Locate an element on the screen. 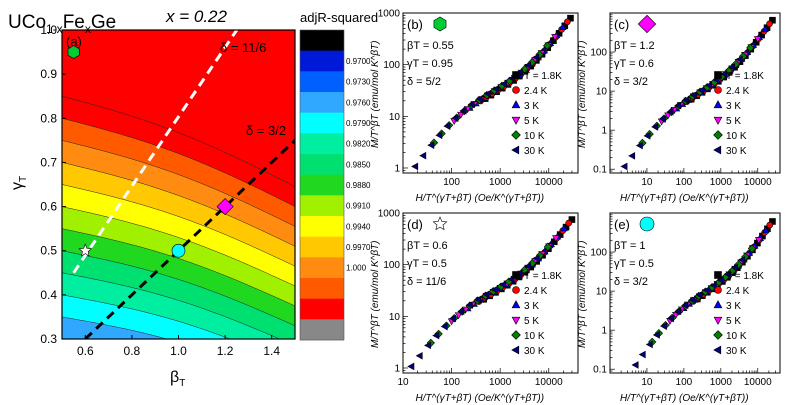 Image resolution: width=789 pixels, height=405 pixels. parameter-label: δ = 3/2 is located at coordinates (631, 282).